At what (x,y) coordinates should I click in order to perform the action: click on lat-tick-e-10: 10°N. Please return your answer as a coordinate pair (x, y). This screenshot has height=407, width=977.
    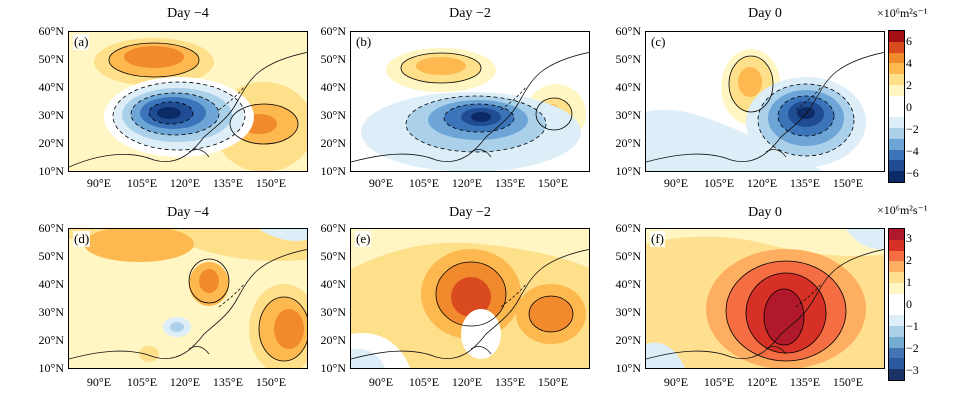
    Looking at the image, I should click on (333, 368).